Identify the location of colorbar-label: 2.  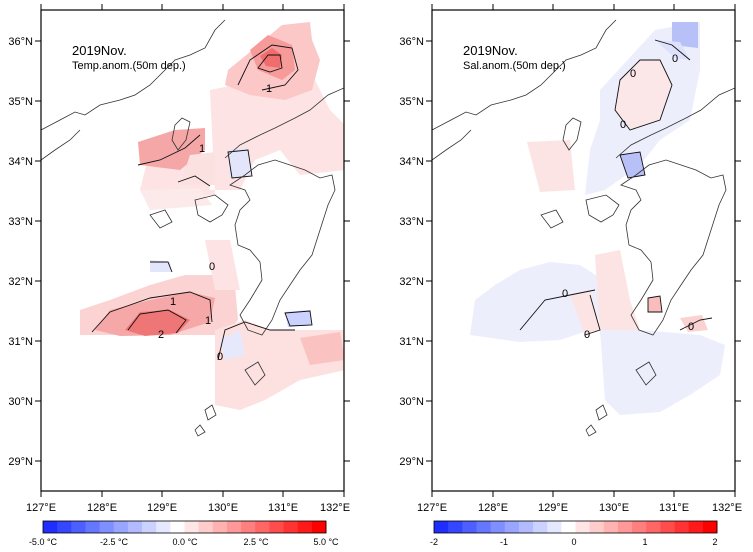
(714, 542).